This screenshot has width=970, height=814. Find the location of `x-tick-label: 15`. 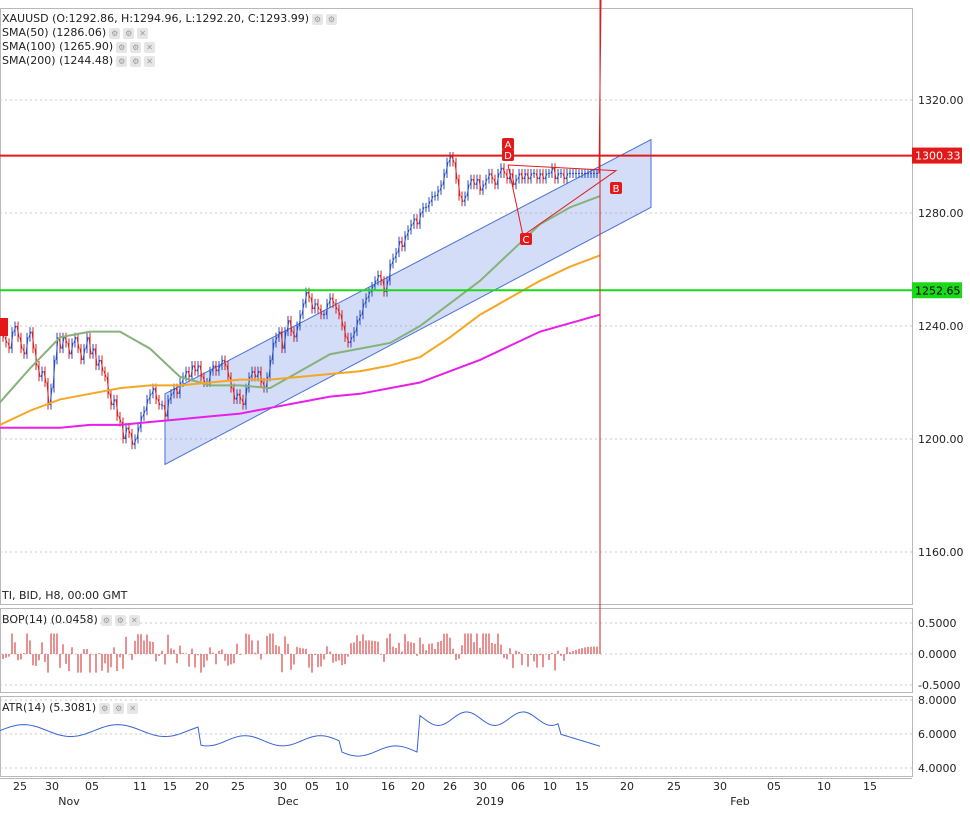

x-tick-label: 15 is located at coordinates (582, 786).